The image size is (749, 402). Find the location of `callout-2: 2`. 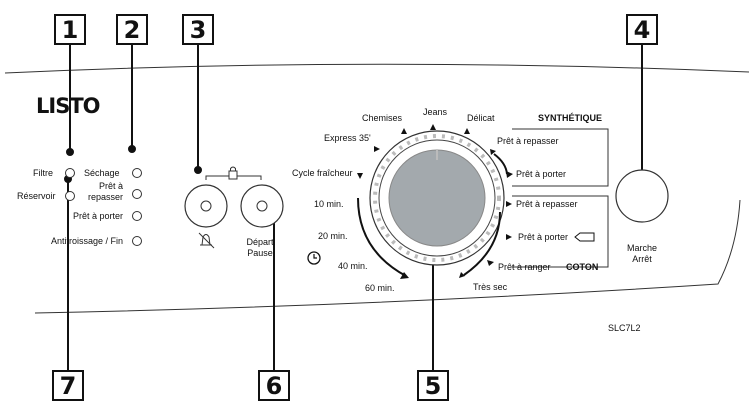

callout-2: 2 is located at coordinates (132, 29).